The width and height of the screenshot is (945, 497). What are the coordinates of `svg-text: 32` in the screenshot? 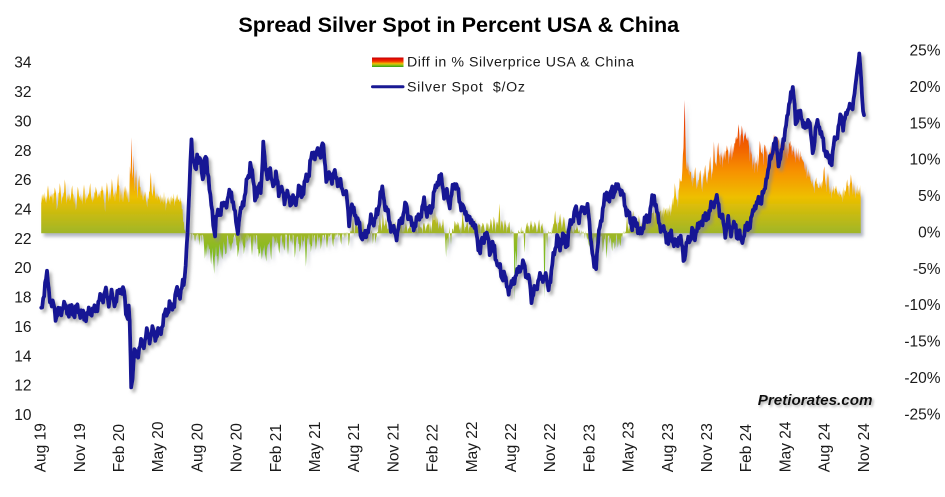 It's located at (22, 92).